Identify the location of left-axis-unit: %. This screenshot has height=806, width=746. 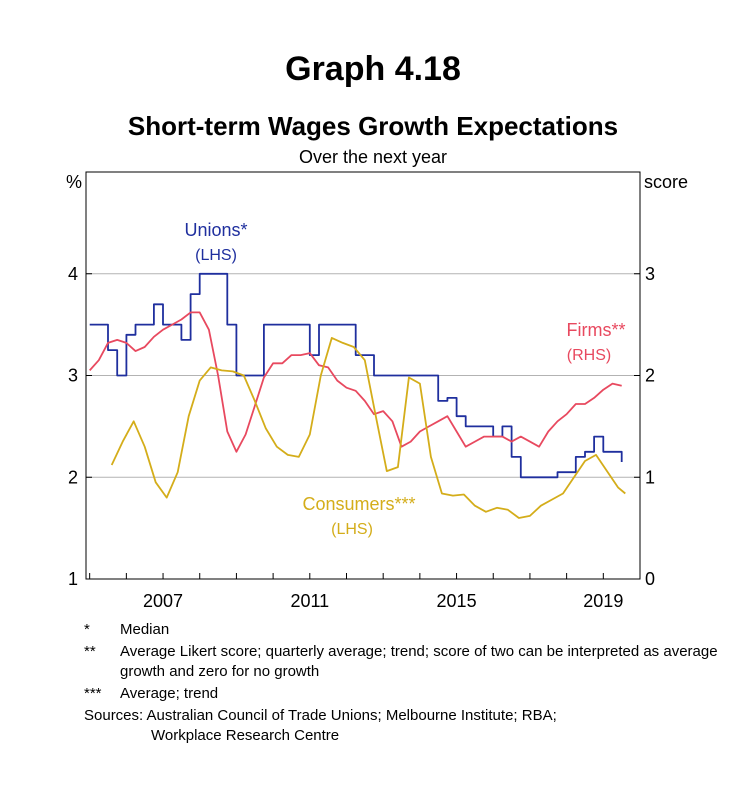
(74, 182).